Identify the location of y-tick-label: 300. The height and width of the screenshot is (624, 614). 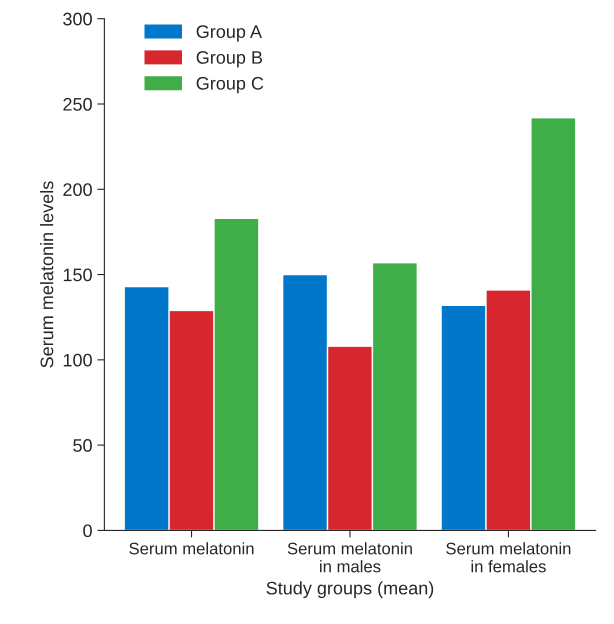
(77, 19).